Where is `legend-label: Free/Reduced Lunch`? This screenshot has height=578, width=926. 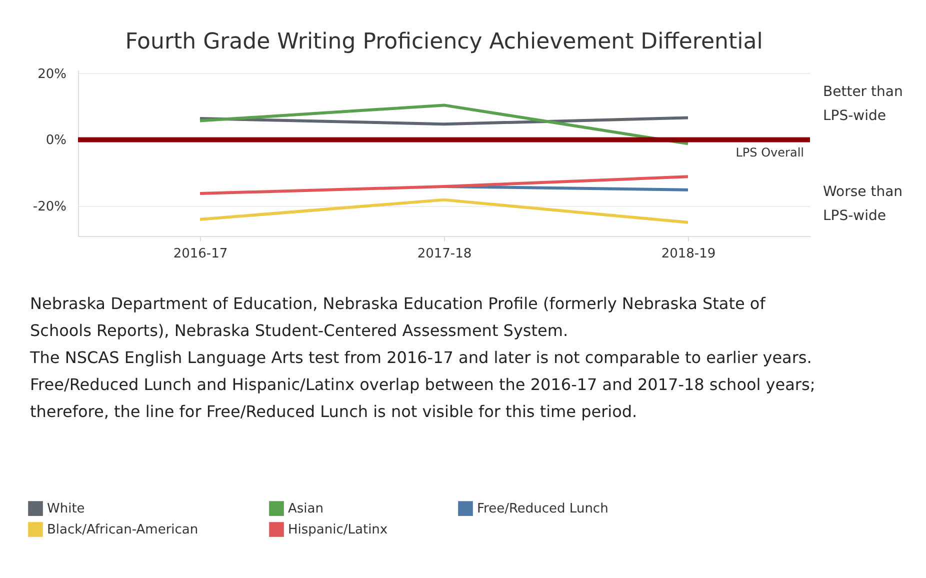 legend-label: Free/Reduced Lunch is located at coordinates (542, 509).